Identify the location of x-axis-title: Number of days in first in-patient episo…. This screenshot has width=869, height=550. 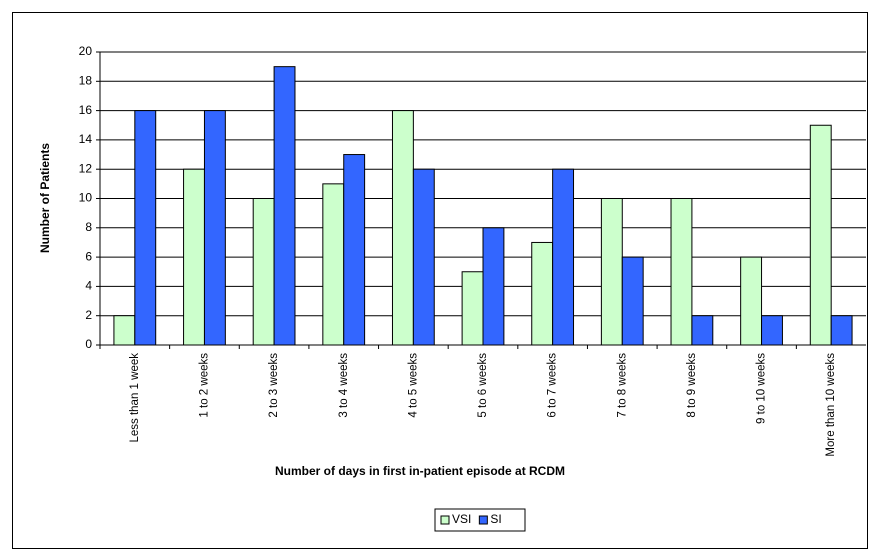
(420, 471).